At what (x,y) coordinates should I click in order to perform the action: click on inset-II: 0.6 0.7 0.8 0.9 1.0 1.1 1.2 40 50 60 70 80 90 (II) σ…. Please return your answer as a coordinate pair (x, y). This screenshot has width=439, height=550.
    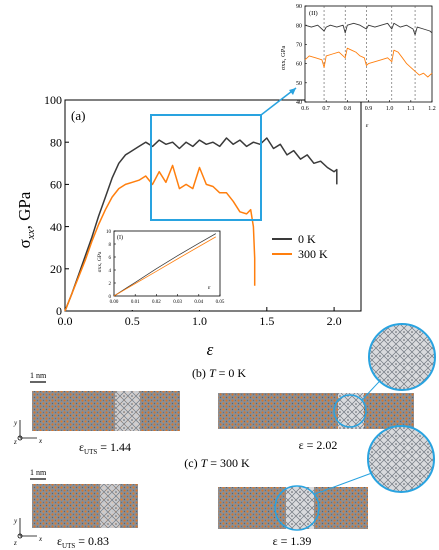
    Looking at the image, I should click on (358, 66).